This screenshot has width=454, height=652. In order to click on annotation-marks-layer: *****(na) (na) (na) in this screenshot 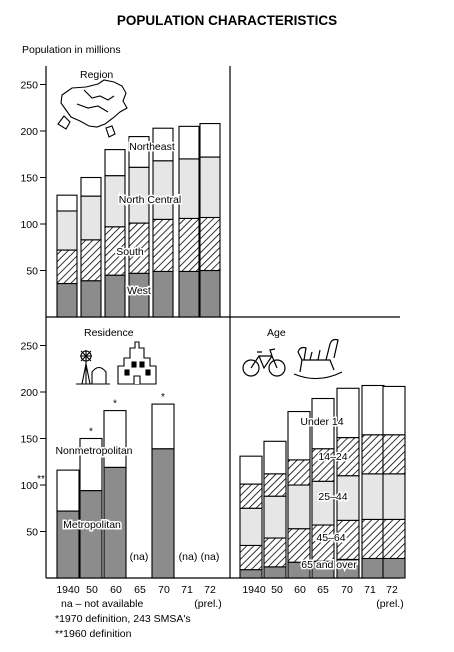, I will do `click(128, 477)`.